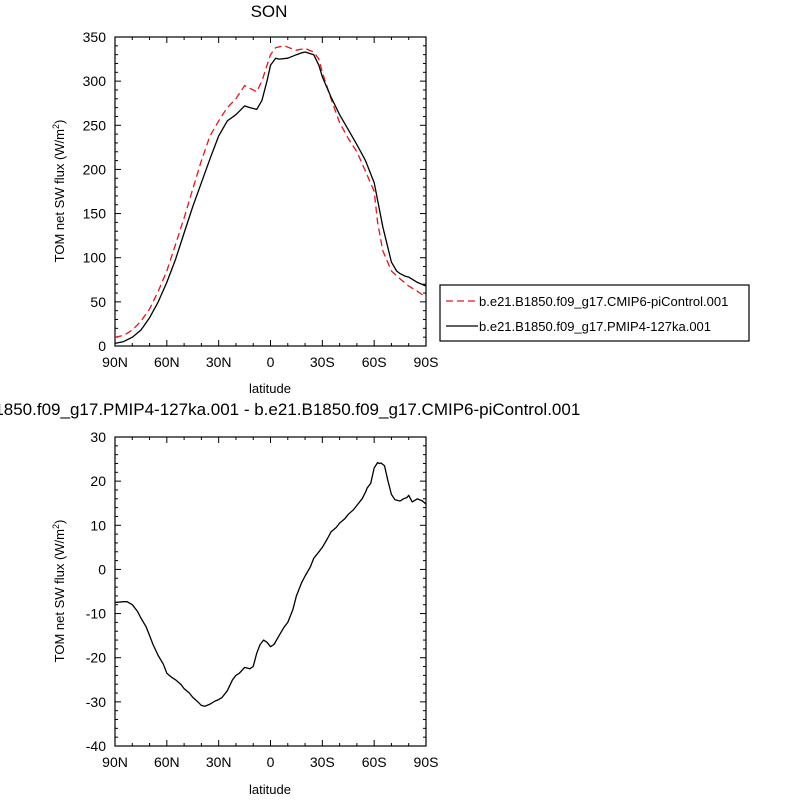  I want to click on y-tick-label: -40, so click(96, 746).